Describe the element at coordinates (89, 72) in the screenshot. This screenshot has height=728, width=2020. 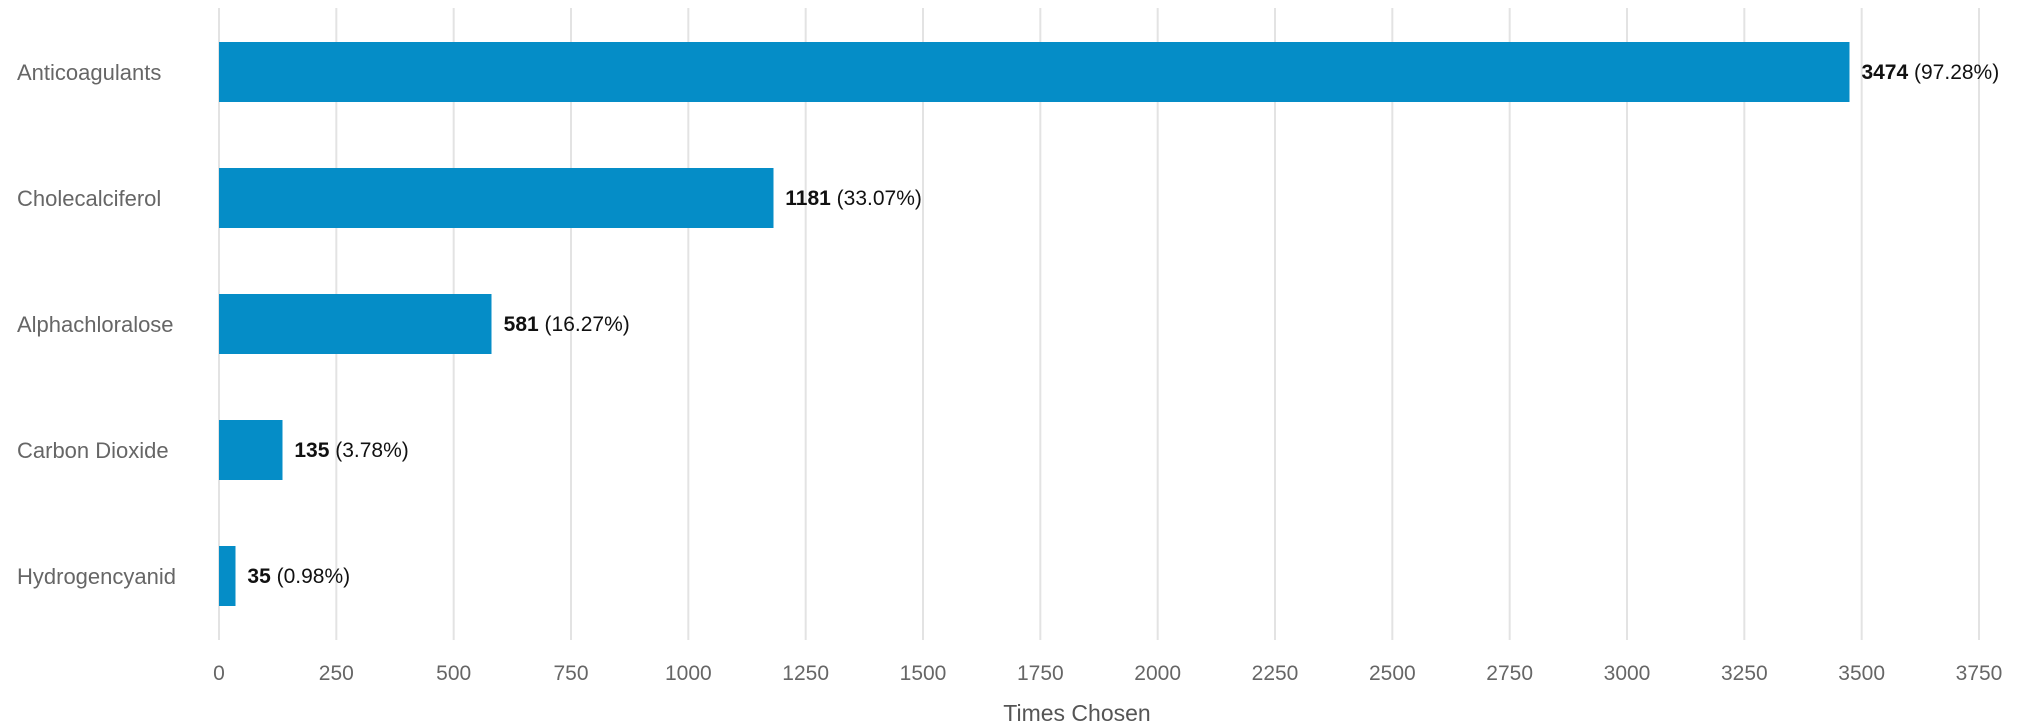
I see `category-label: Anticoagulants` at that location.